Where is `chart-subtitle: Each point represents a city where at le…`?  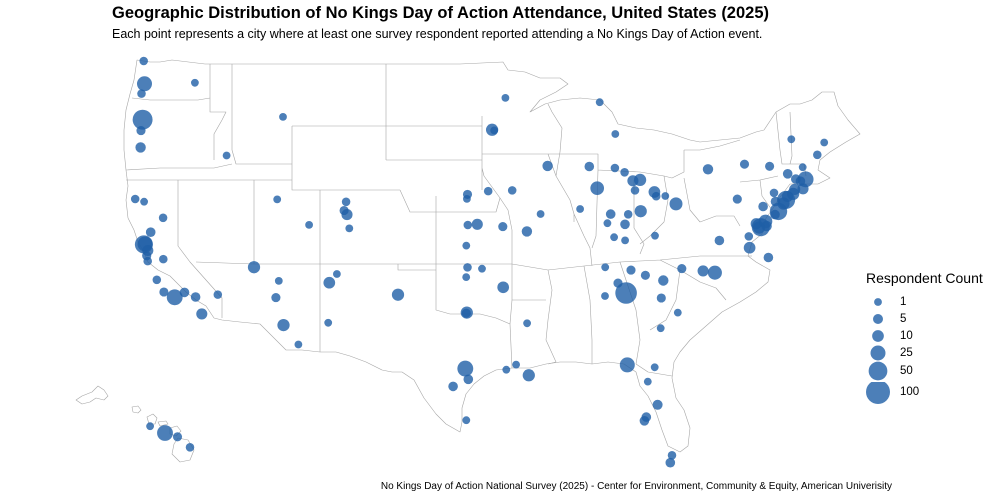
chart-subtitle: Each point represents a city where at le… is located at coordinates (437, 34).